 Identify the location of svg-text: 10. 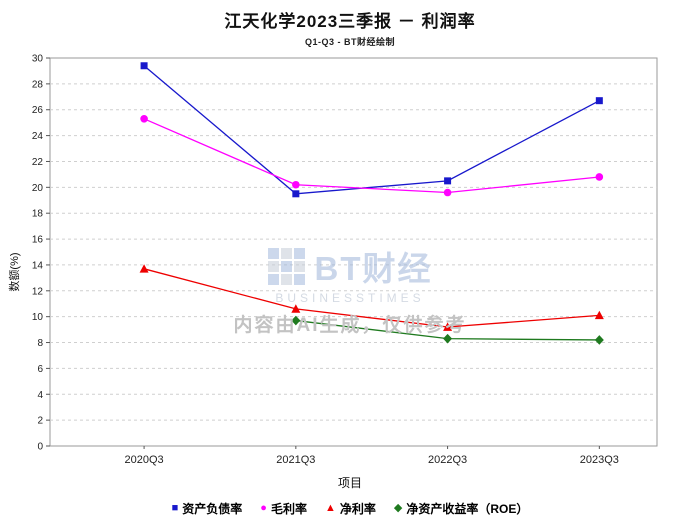
(38, 317).